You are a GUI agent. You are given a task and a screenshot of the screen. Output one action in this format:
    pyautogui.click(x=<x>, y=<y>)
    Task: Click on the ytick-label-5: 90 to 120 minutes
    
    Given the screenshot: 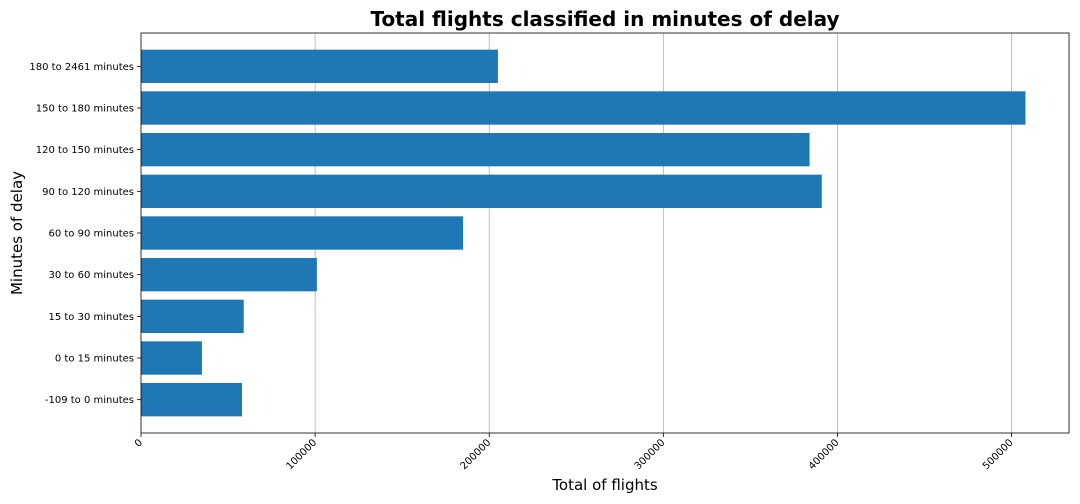 What is the action you would take?
    pyautogui.click(x=88, y=192)
    